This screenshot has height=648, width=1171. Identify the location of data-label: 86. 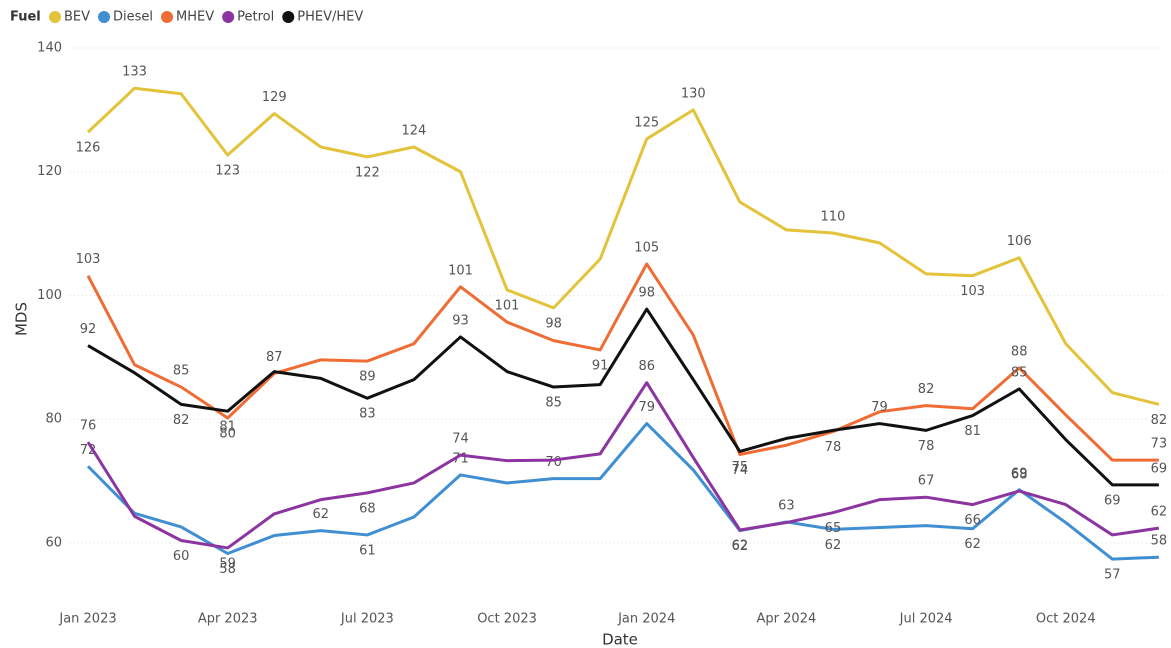
(646, 366).